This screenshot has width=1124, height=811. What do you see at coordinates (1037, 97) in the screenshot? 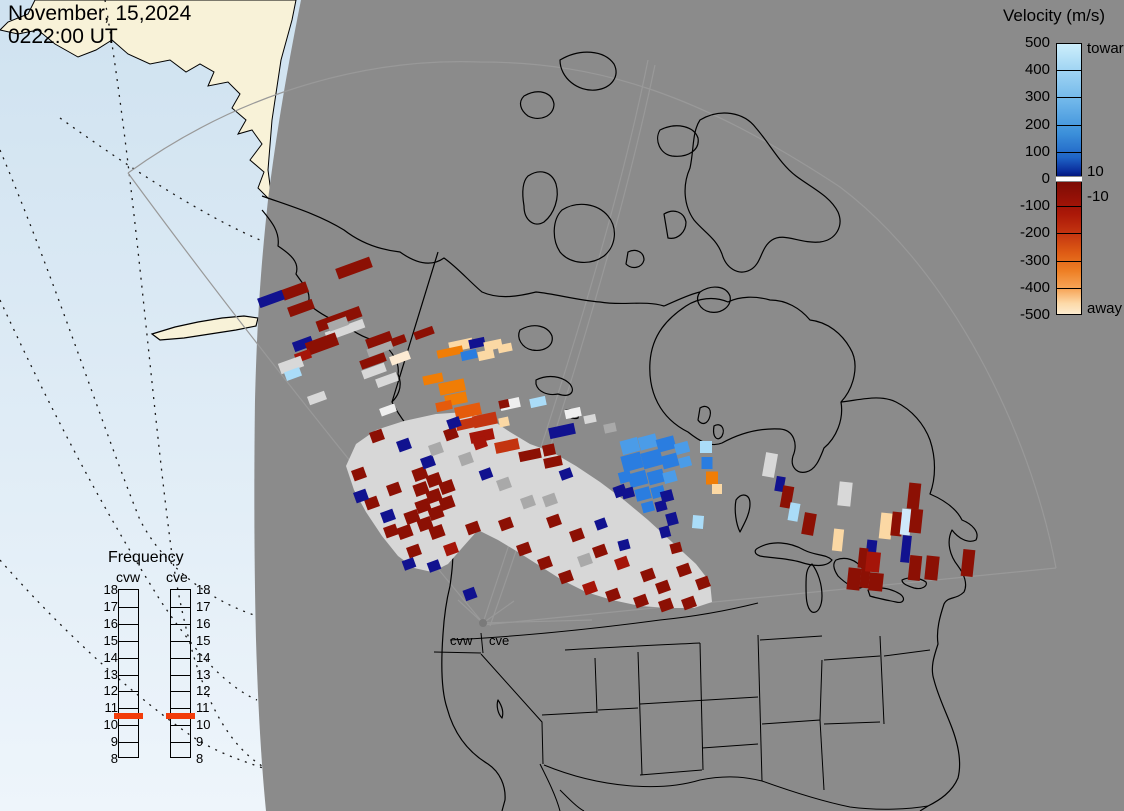
I see `velocity-tick-300: 300` at bounding box center [1037, 97].